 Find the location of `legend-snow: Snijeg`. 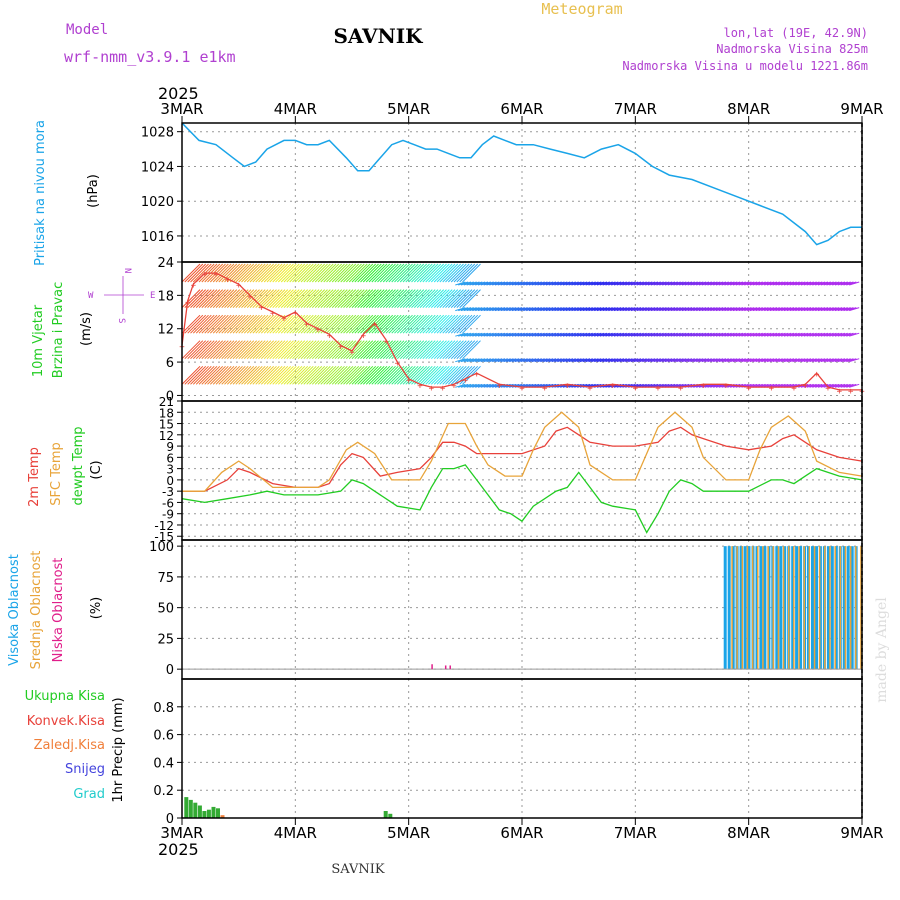

legend-snow: Snijeg is located at coordinates (85, 769).